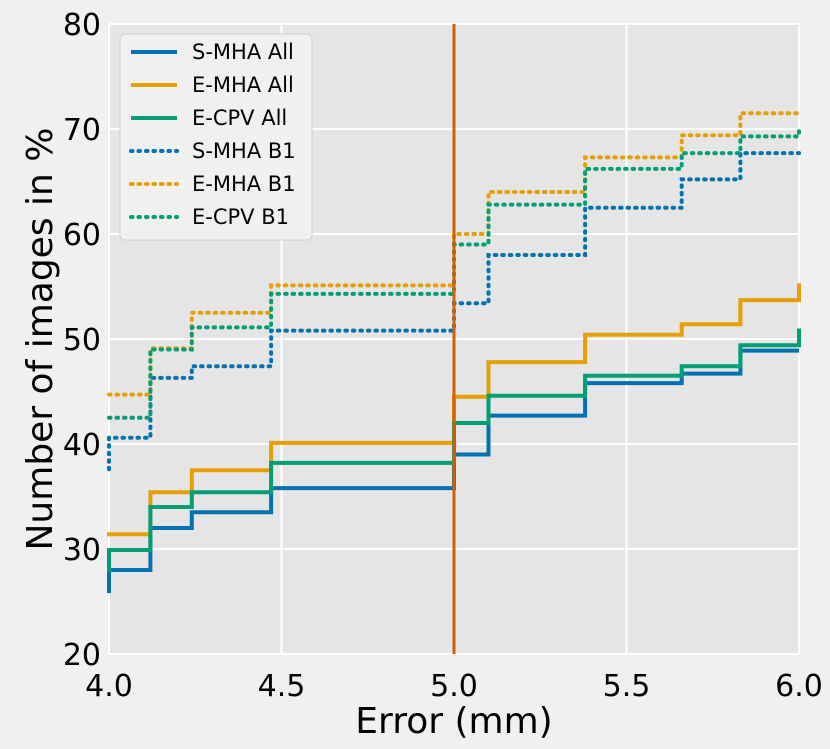  What do you see at coordinates (82, 655) in the screenshot?
I see `y-tick-label: 20` at bounding box center [82, 655].